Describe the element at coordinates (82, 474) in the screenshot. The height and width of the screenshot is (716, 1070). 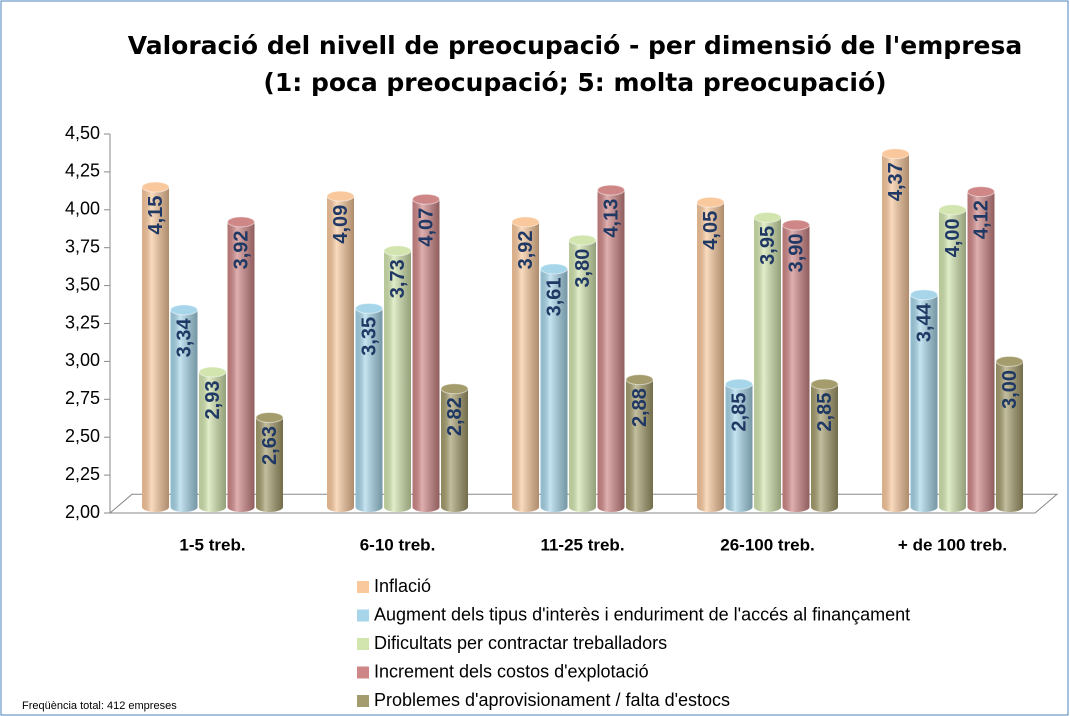
I see `y-tick-label: 2,25` at that location.